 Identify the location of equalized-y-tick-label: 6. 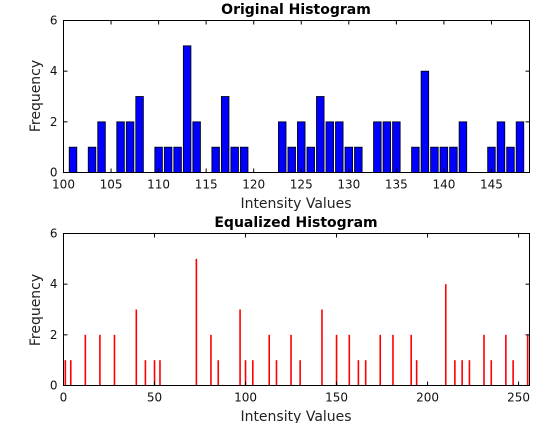
(54, 234).